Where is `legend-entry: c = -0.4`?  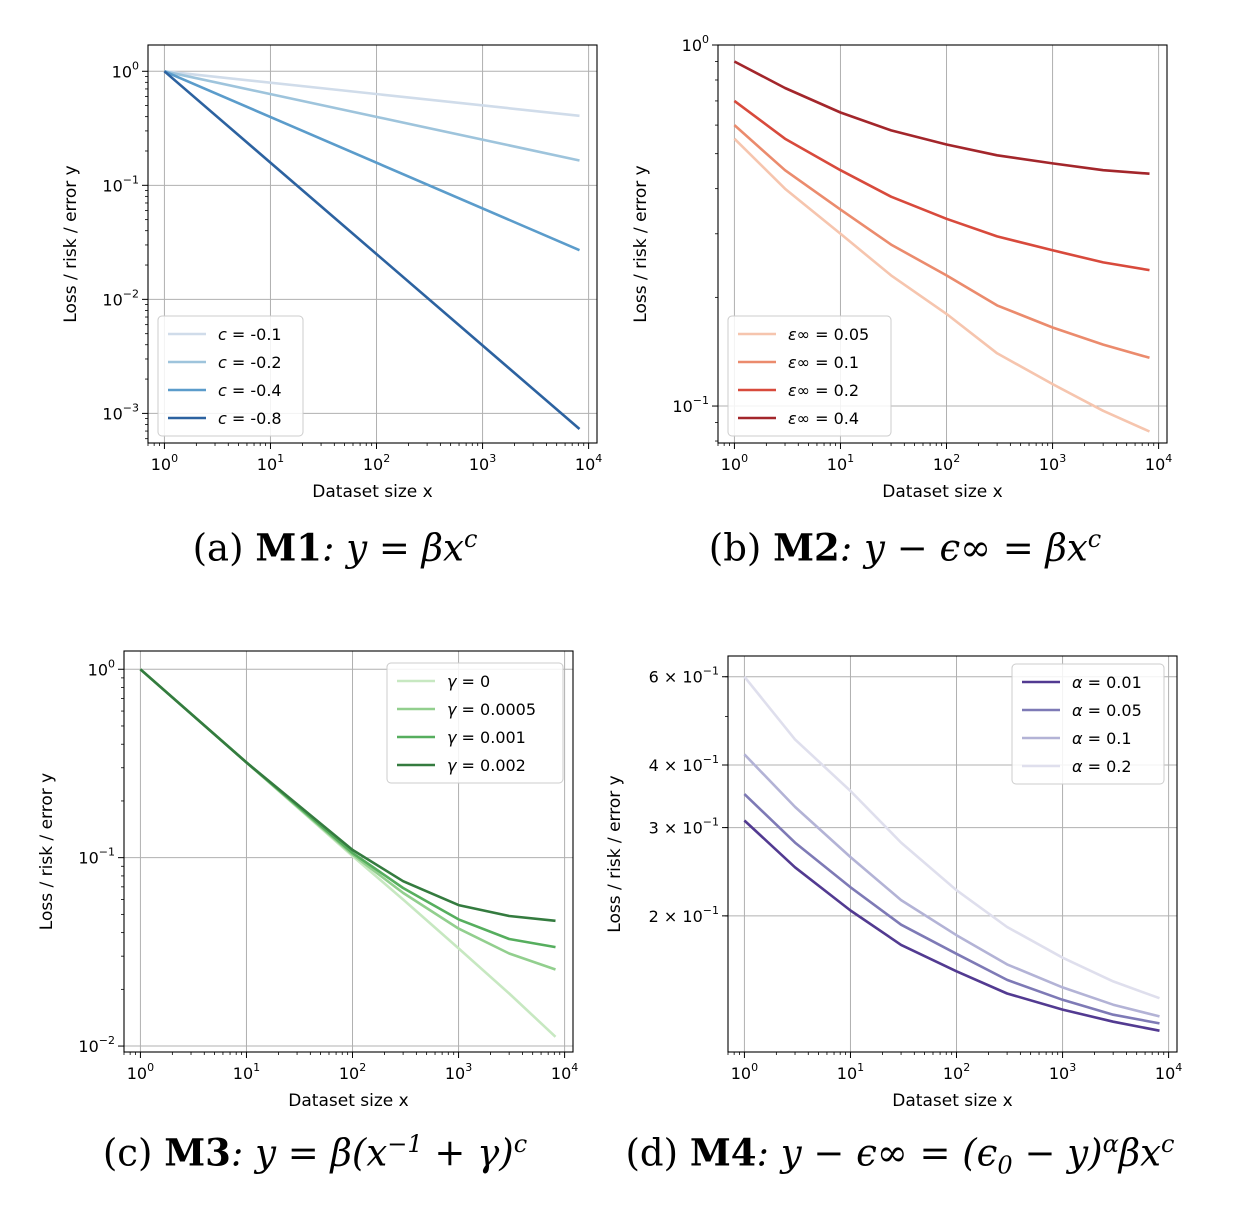 legend-entry: c = -0.4 is located at coordinates (250, 390).